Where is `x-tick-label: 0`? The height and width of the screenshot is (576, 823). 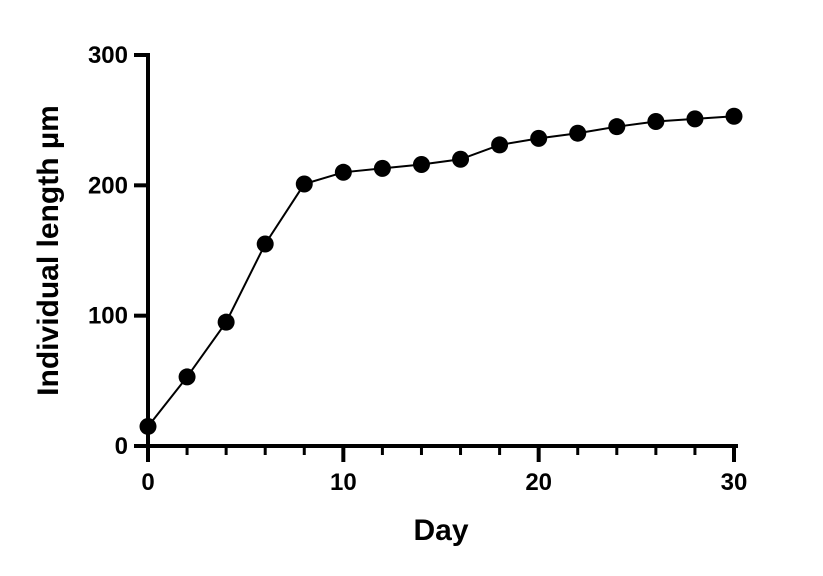 x-tick-label: 0 is located at coordinates (147, 482).